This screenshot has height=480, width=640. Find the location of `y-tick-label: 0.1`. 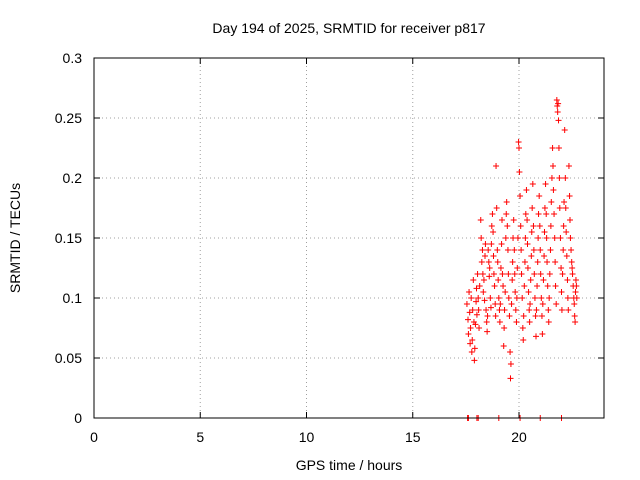

y-tick-label: 0.1 is located at coordinates (73, 298).